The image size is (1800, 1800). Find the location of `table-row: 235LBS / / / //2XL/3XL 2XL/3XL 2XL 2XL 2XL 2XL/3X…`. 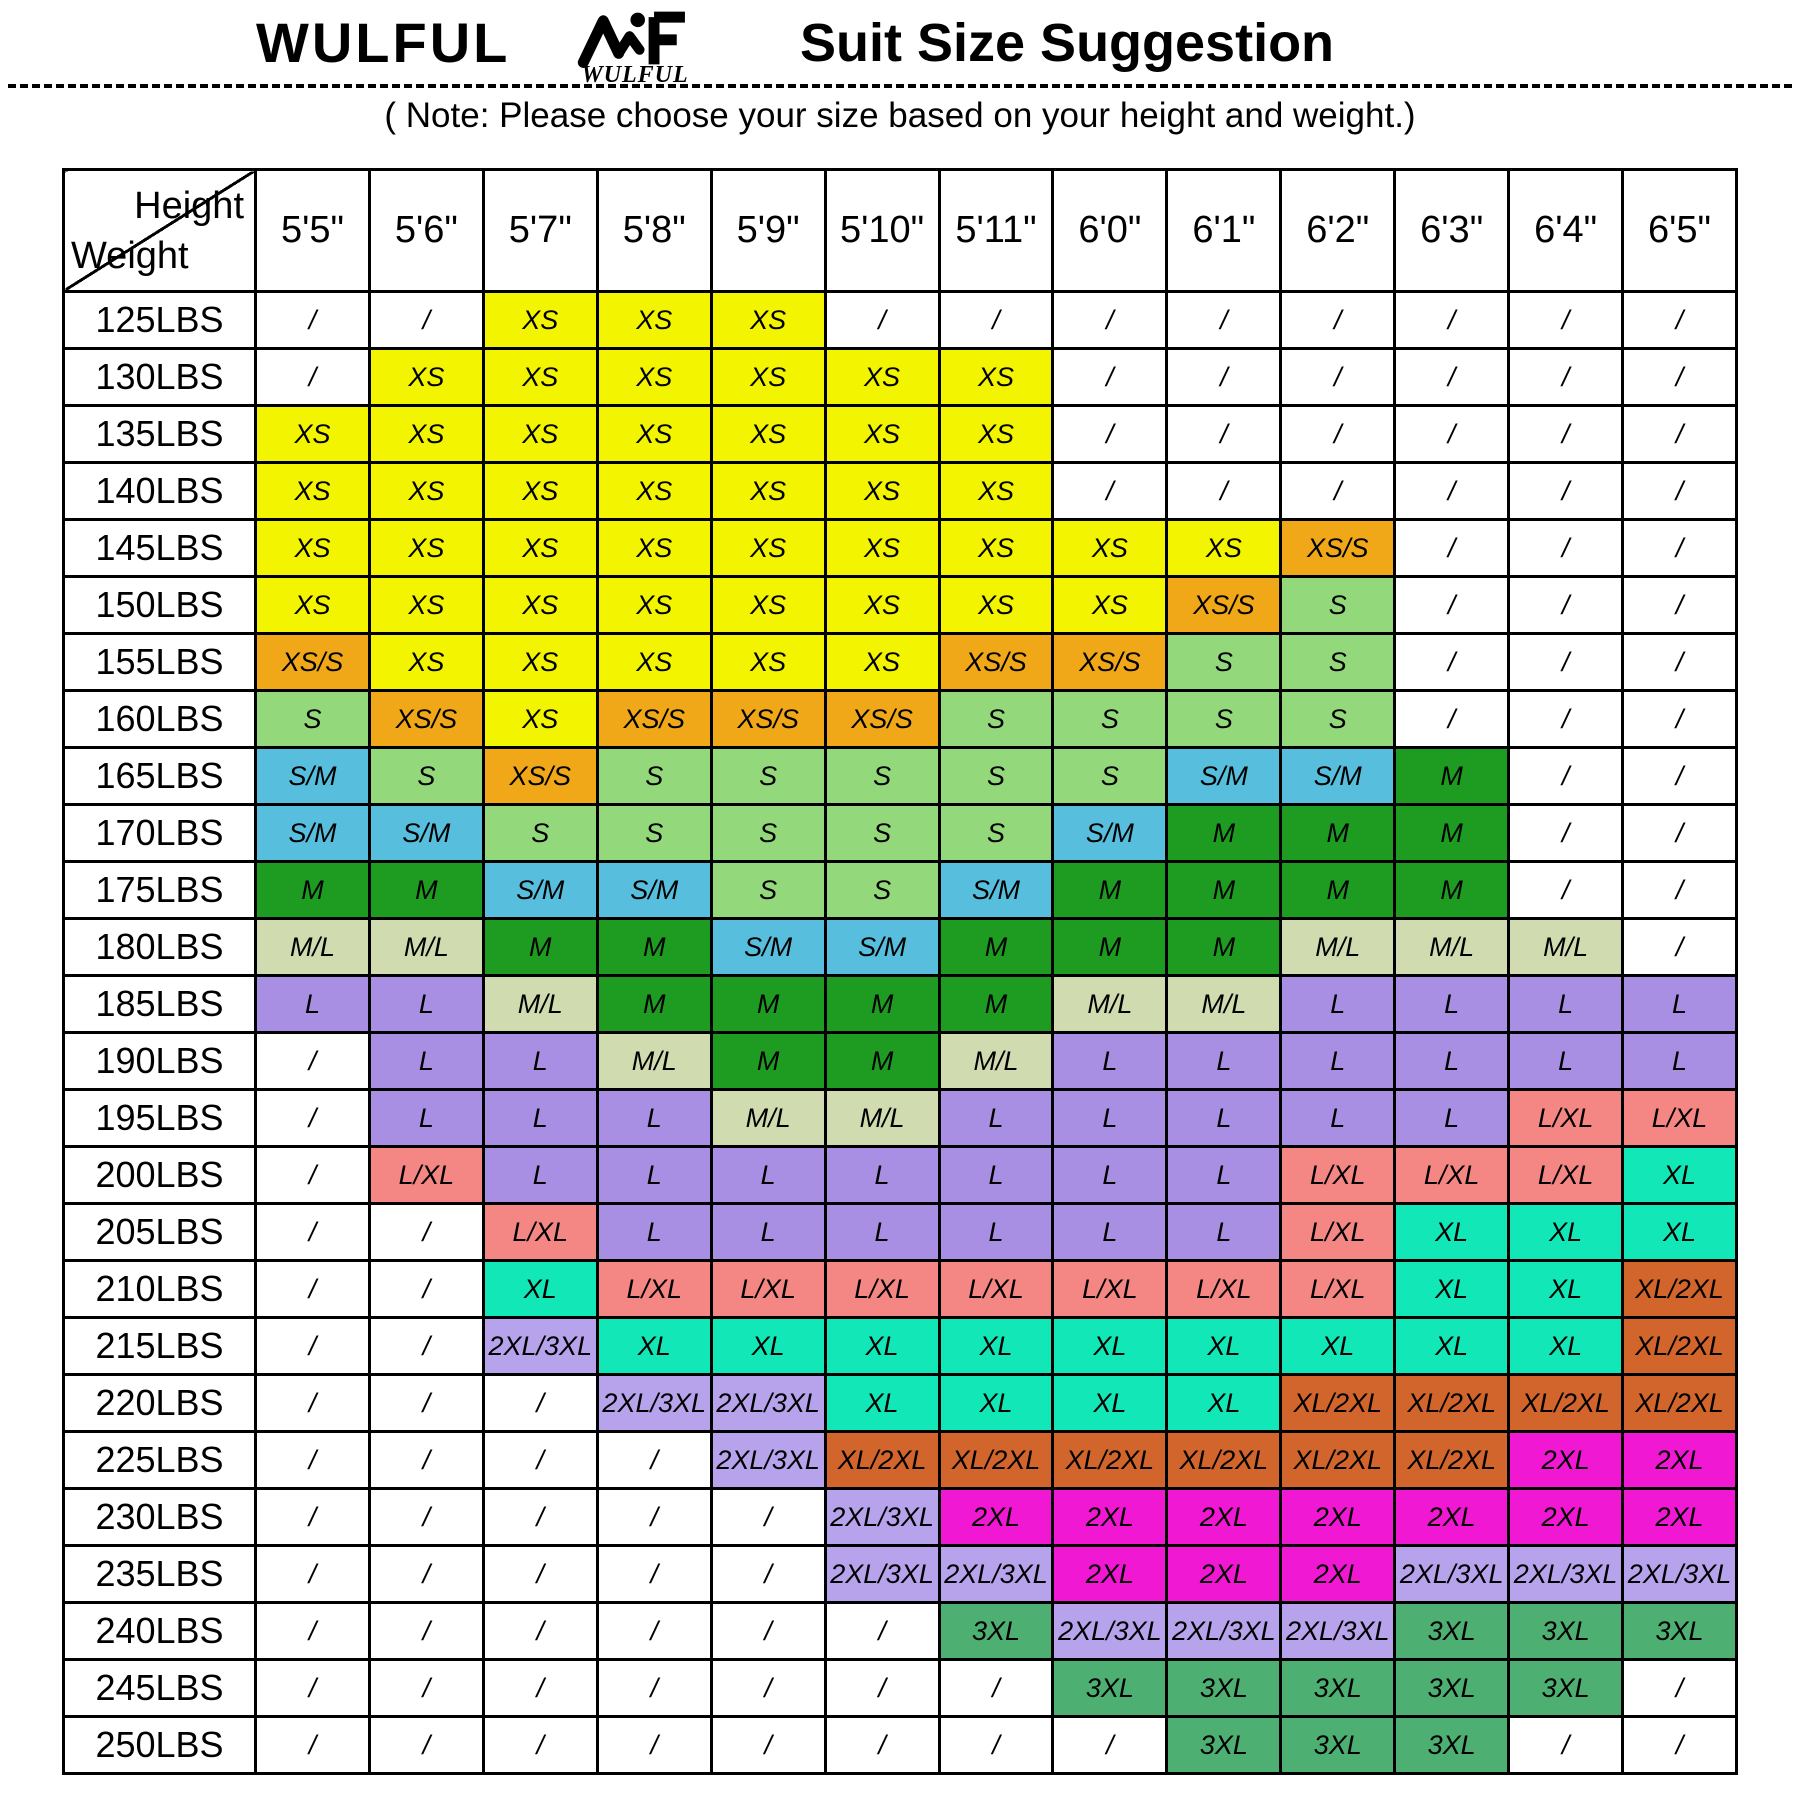

table-row: 235LBS / / / //2XL/3XL 2XL/3XL 2XL 2XL 2XL 2XL/3X… is located at coordinates (900, 1574).